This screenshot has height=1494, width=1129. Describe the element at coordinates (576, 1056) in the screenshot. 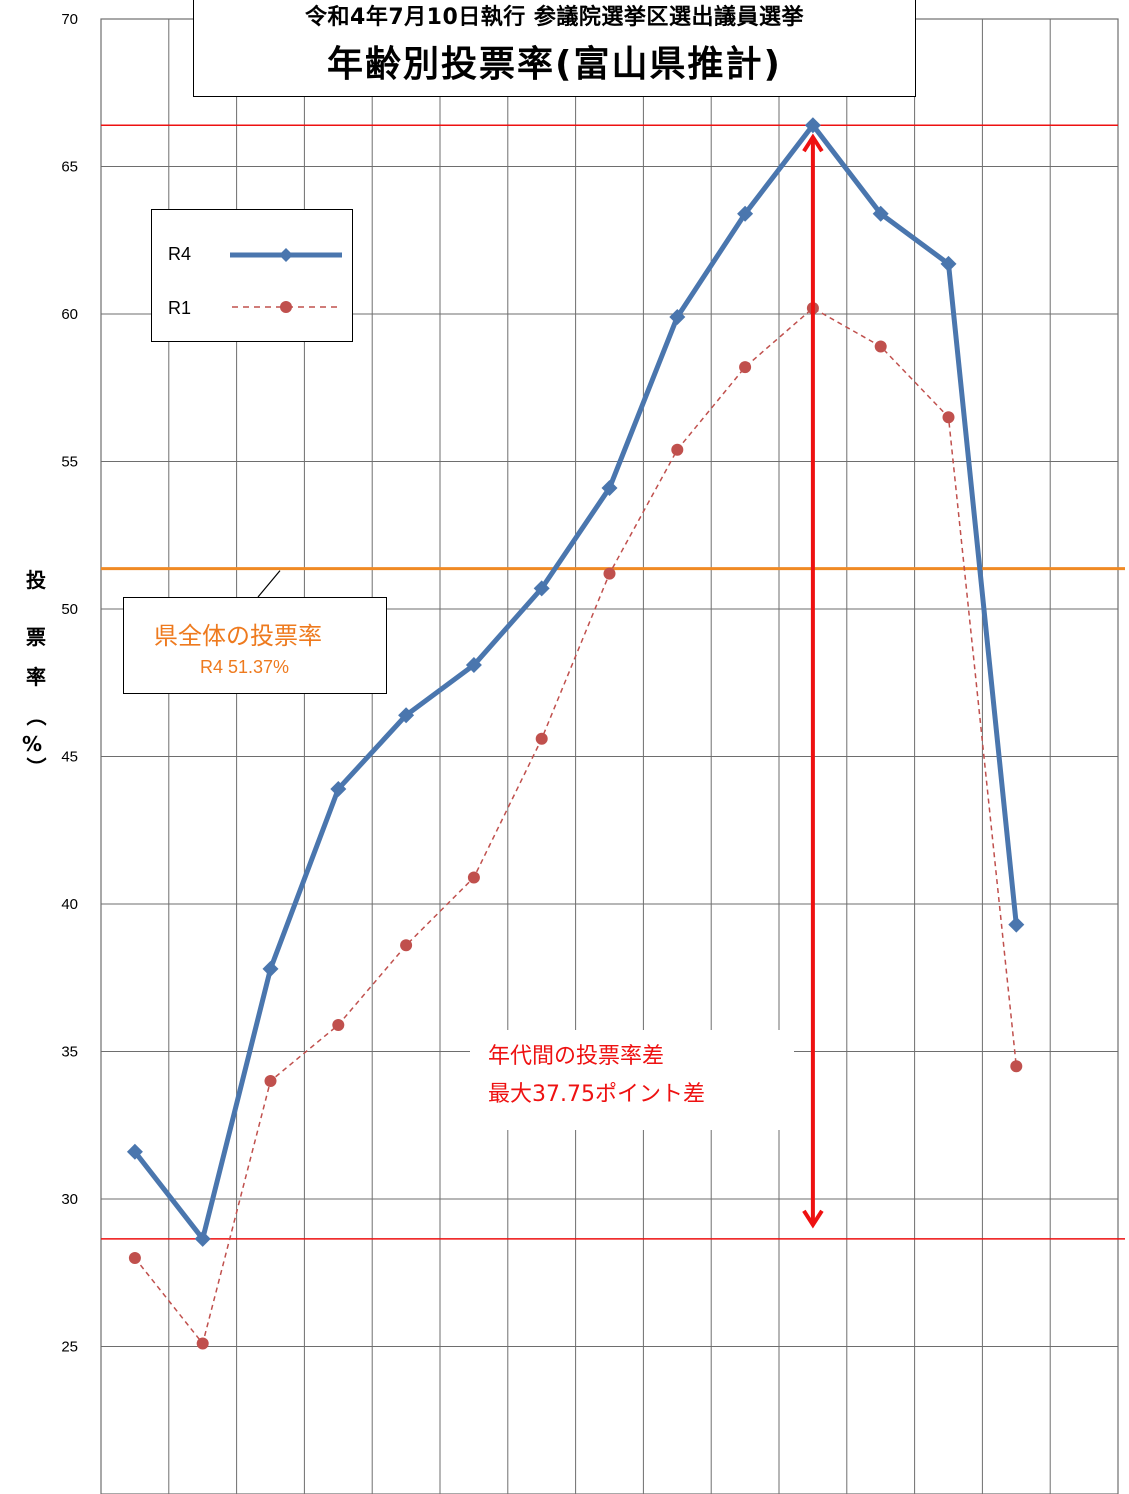

I see `gap-callout-line1: 年代間の投票率差` at that location.